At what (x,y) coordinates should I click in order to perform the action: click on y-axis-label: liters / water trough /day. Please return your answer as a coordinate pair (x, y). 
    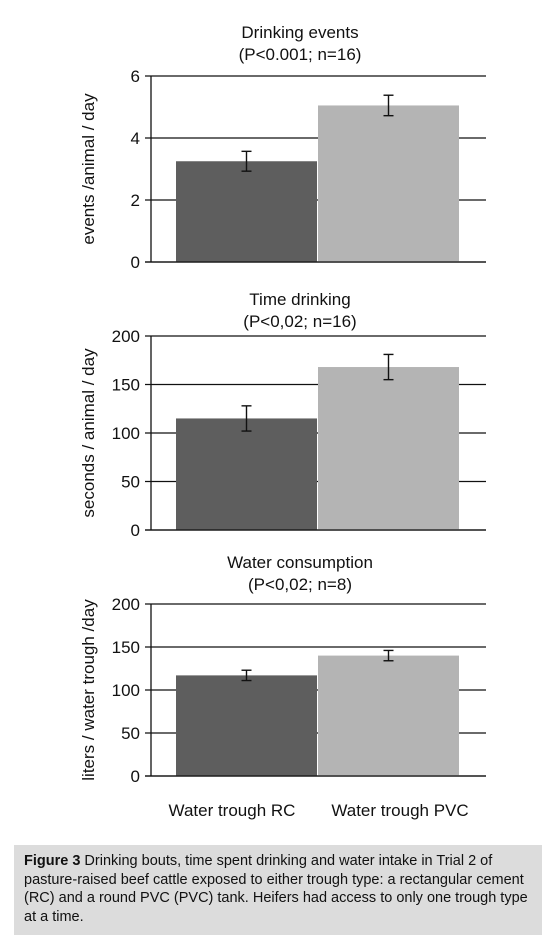
    Looking at the image, I should click on (88, 690).